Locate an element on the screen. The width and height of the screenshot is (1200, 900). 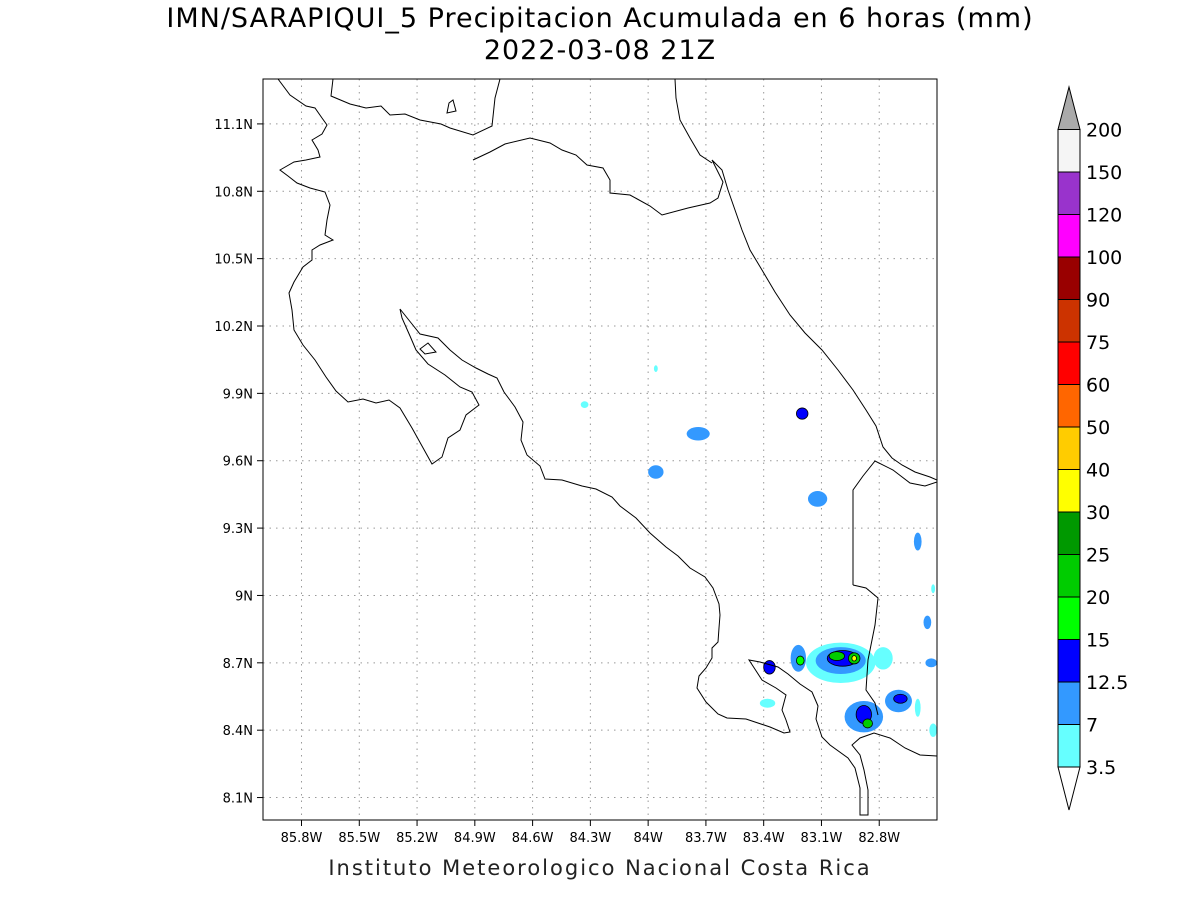
tick-label-lon: 84.9W is located at coordinates (475, 838).